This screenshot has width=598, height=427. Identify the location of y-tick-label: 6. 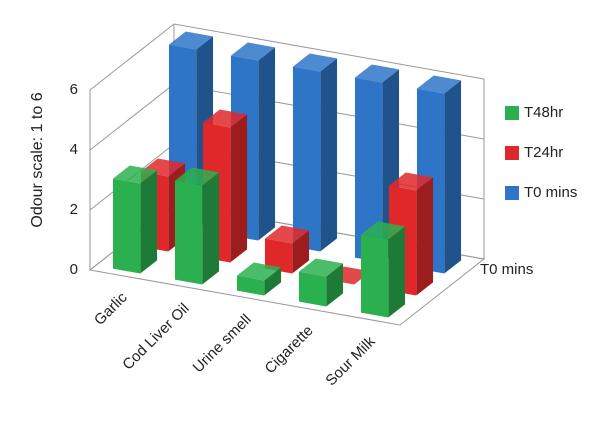
(74, 89).